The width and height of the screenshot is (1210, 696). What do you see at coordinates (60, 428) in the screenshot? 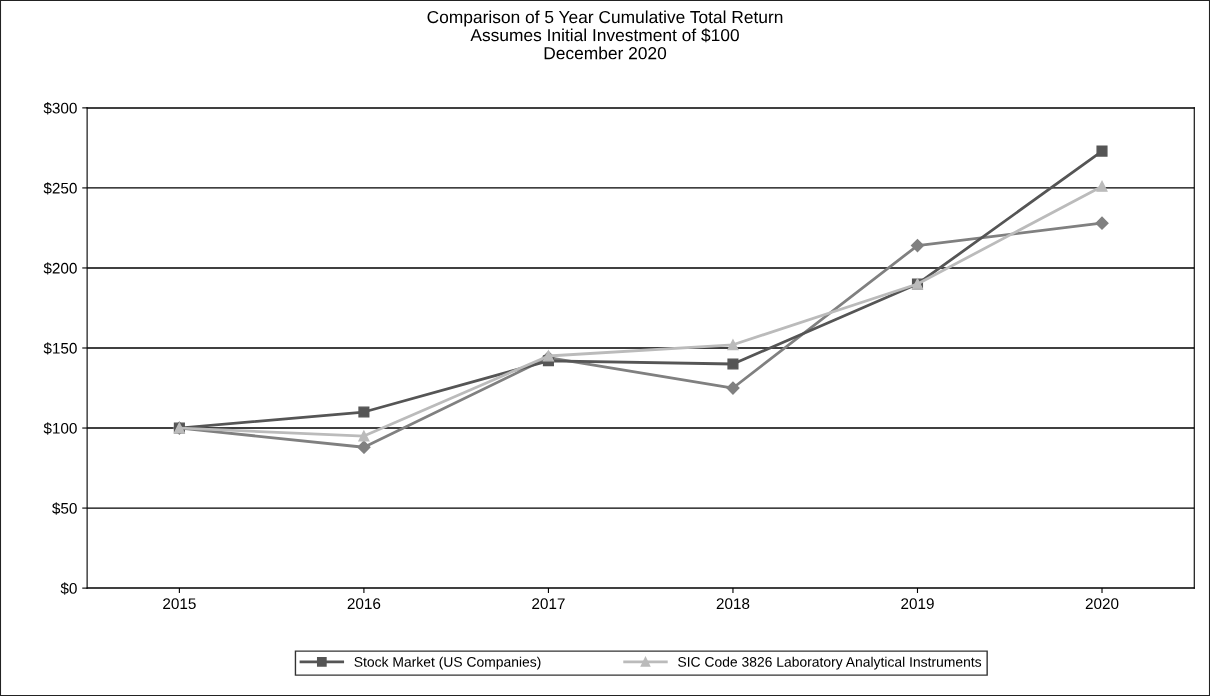
I see `y-tick-label: $100` at bounding box center [60, 428].